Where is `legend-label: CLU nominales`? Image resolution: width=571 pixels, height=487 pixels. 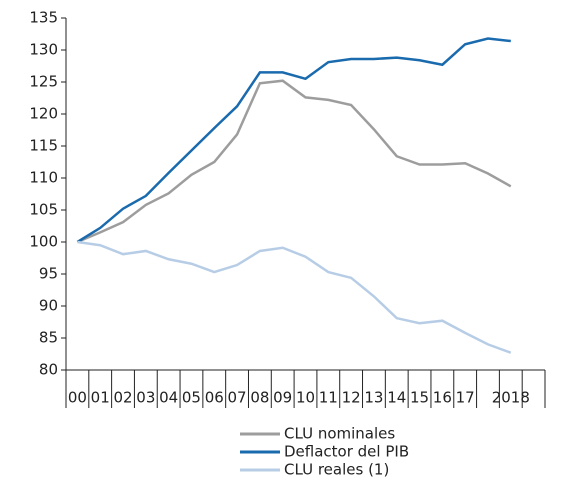 legend-label: CLU nominales is located at coordinates (339, 434).